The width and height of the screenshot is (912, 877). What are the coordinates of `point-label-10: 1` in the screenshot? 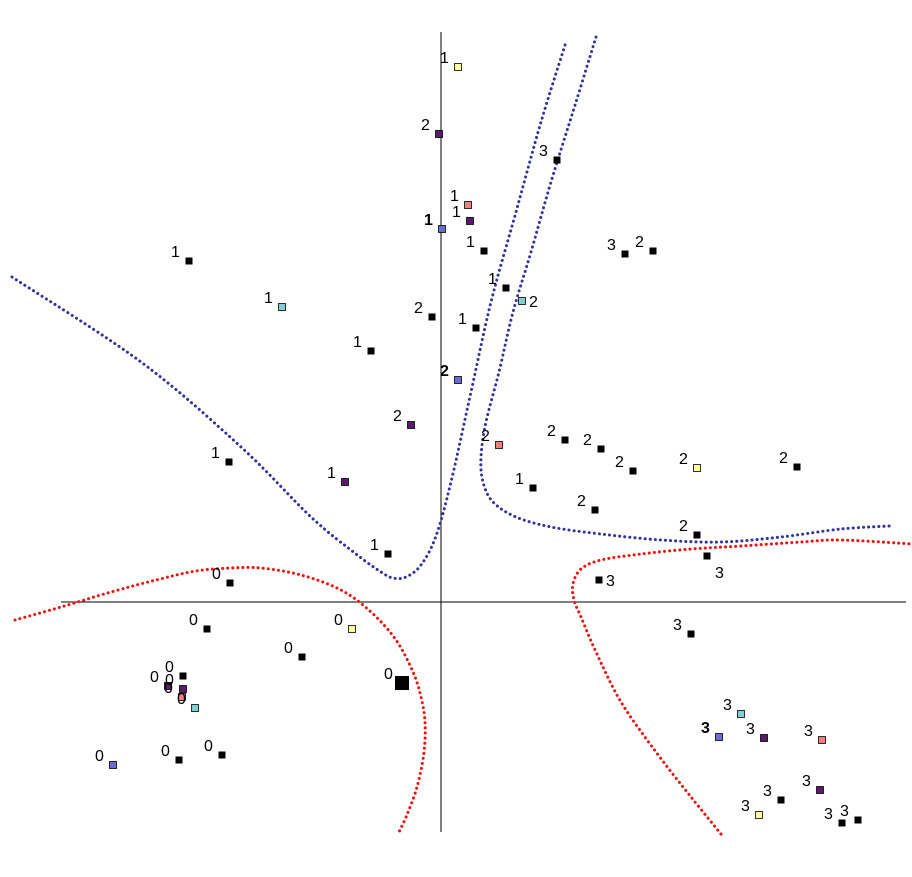 It's located at (492, 279).